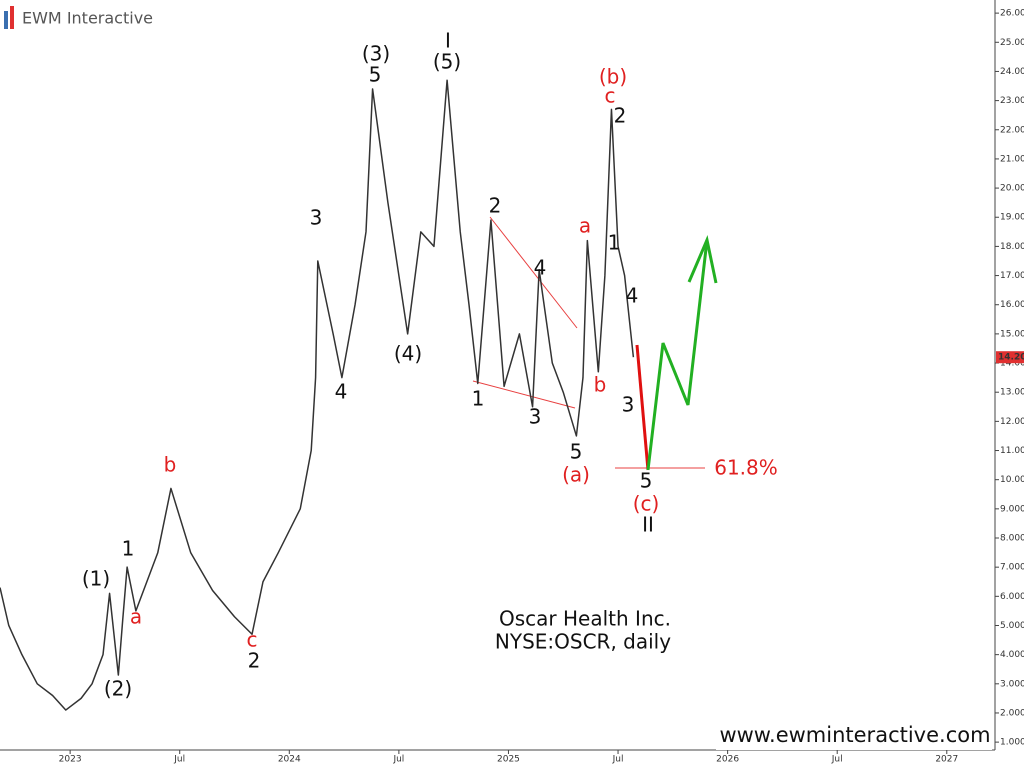 The width and height of the screenshot is (1024, 767). What do you see at coordinates (1012, 655) in the screenshot?
I see `y-tick-label: 4.000` at bounding box center [1012, 655].